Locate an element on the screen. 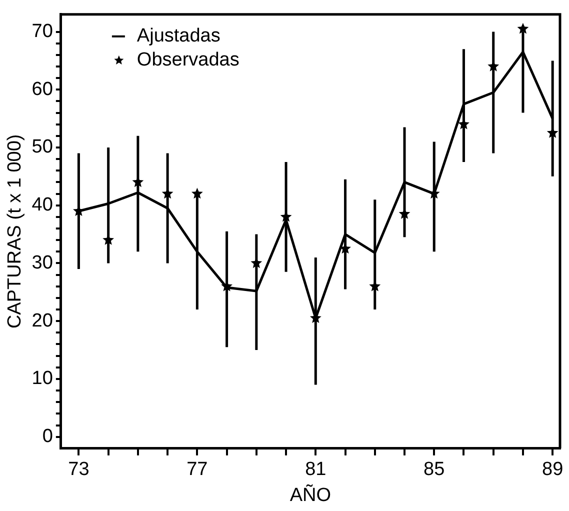  x-axis-title: AÑO is located at coordinates (311, 495).